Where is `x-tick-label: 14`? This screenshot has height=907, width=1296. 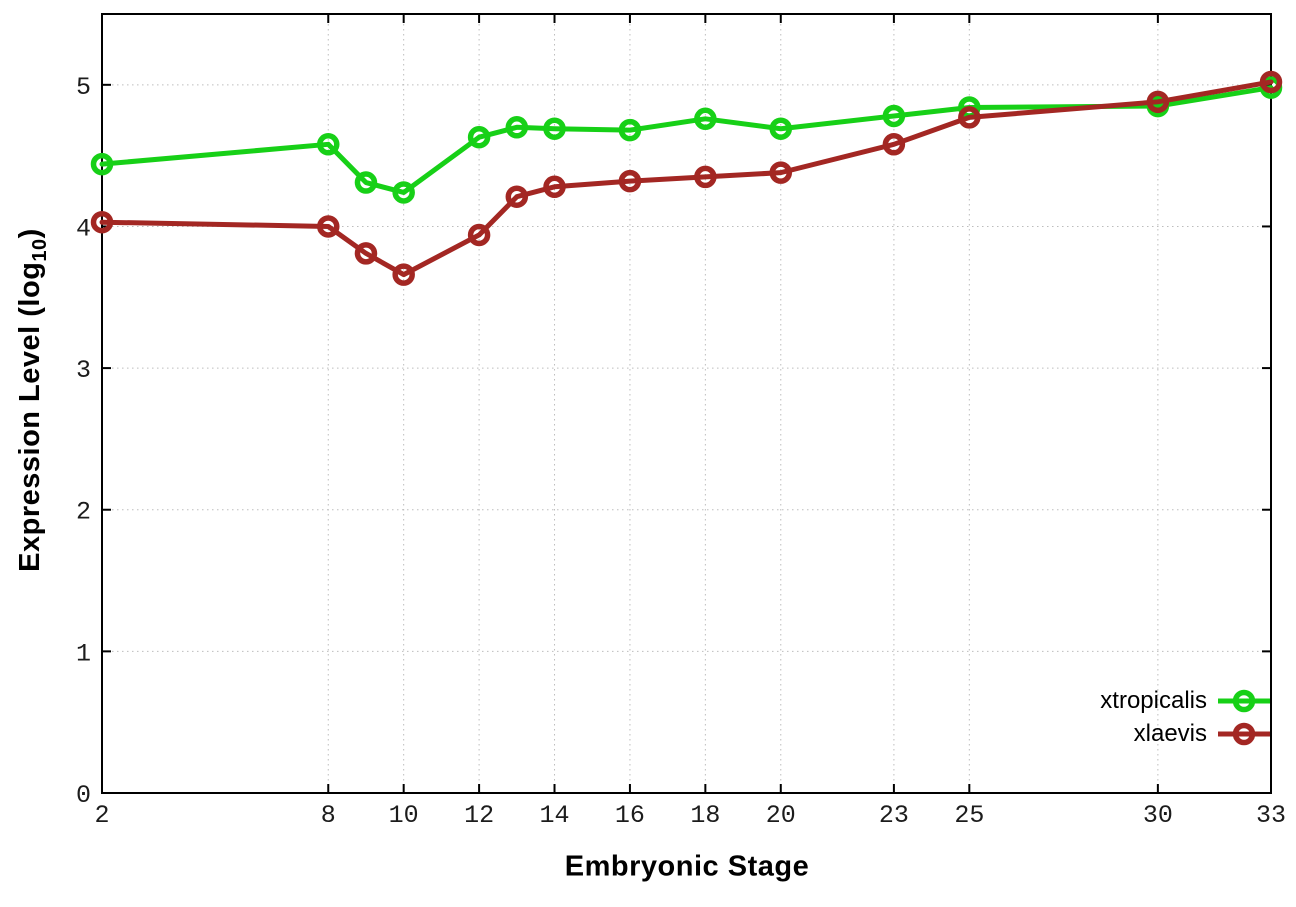 x-tick-label: 14 is located at coordinates (555, 815).